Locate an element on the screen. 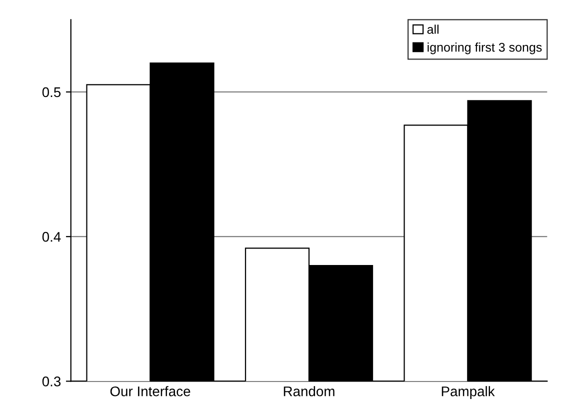 The height and width of the screenshot is (418, 567). y-tick-label: 0.4 is located at coordinates (51, 237).